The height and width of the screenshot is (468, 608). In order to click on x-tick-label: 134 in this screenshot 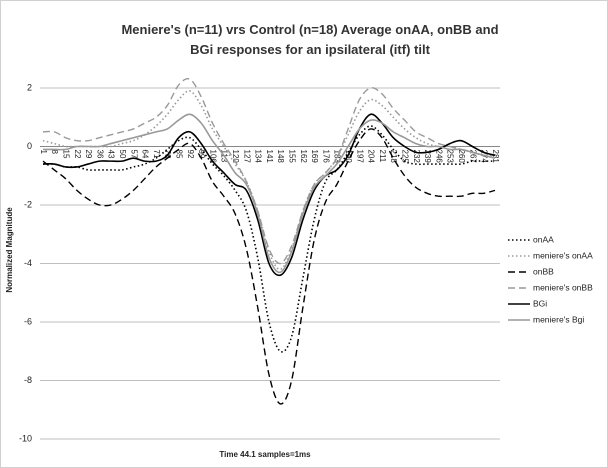, I will do `click(258, 157)`.